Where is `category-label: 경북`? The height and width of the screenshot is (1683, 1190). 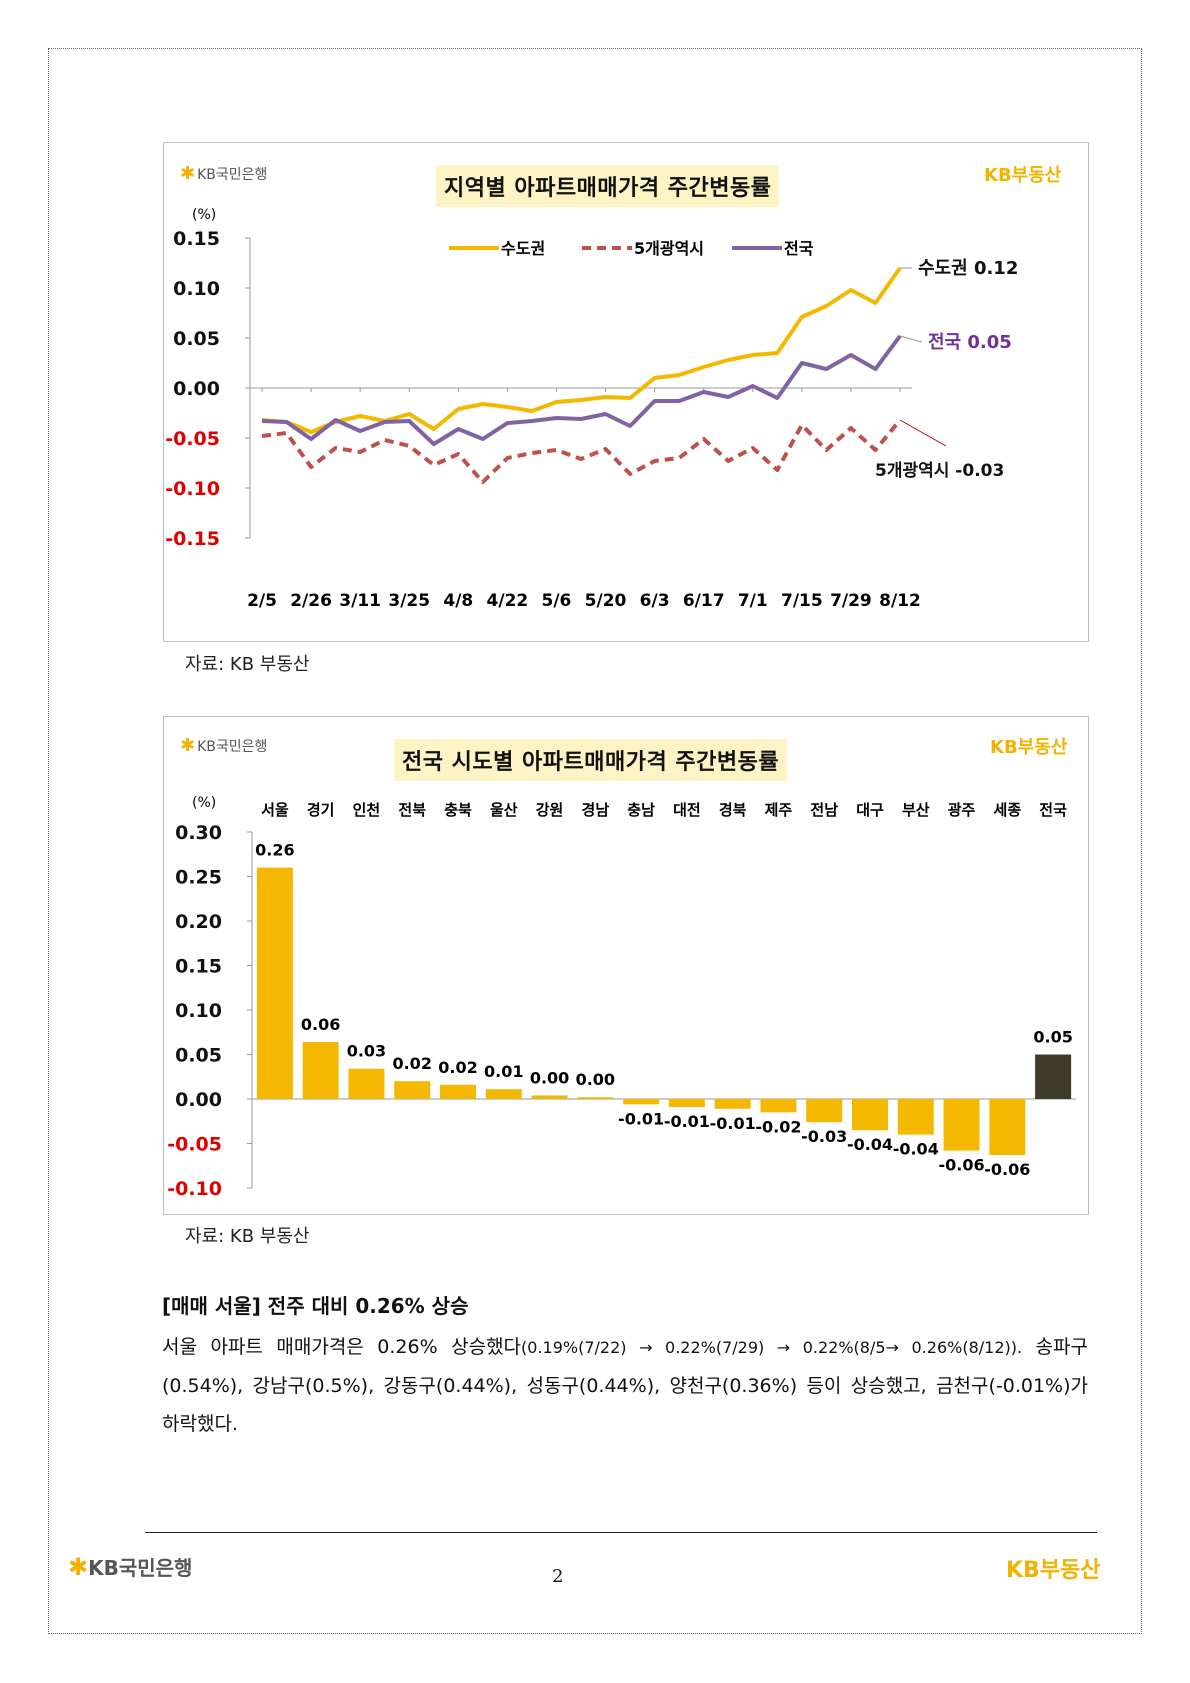 category-label: 경북 is located at coordinates (733, 810).